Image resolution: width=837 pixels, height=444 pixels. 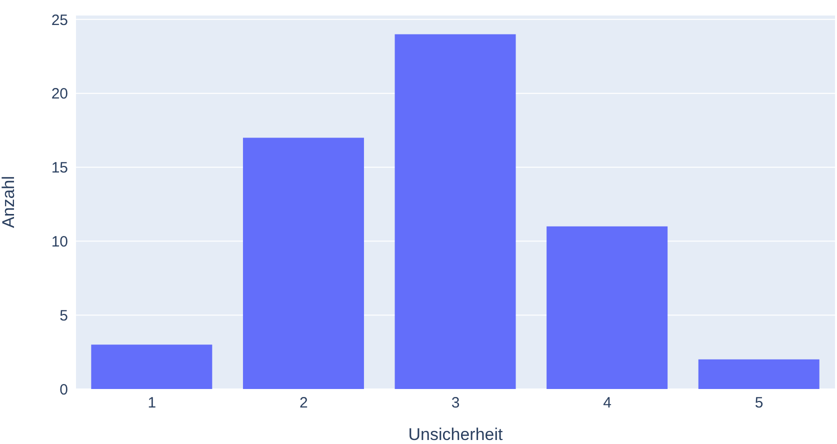 I want to click on y-axis-title: Anzahl, so click(x=9, y=202).